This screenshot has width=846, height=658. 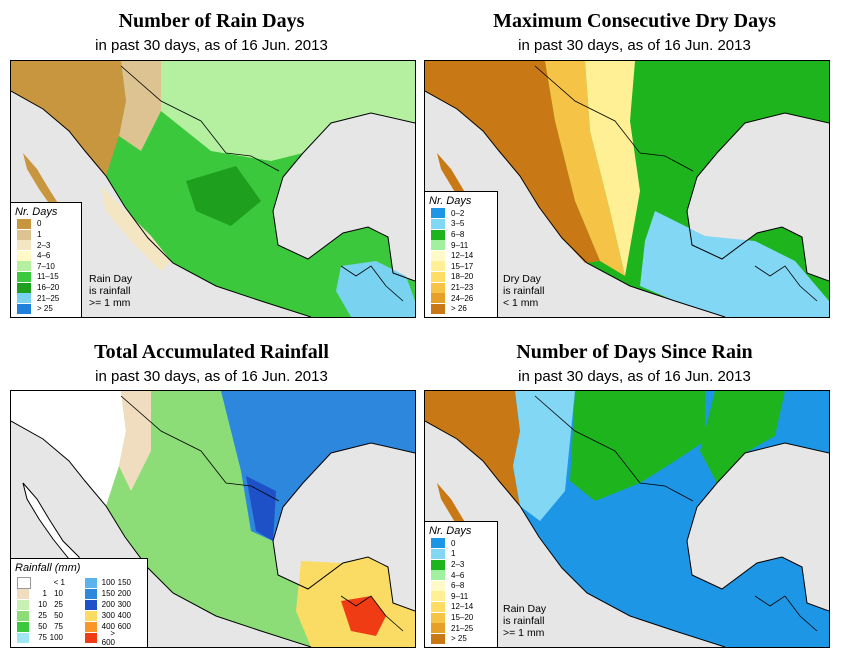 I want to click on legend-range-high: 400, so click(x=124, y=615).